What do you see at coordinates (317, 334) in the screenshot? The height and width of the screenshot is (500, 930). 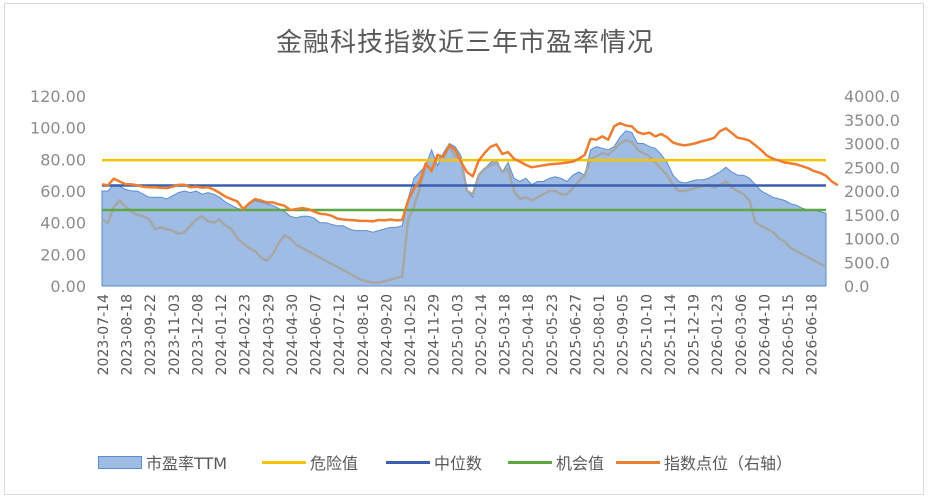 I see `x-tick-label: 2024-06-07` at bounding box center [317, 334].